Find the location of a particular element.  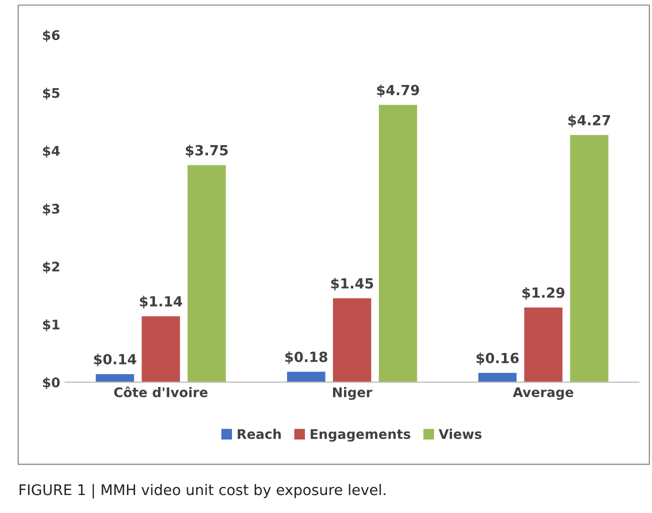

data-label: $1.29 is located at coordinates (543, 293).